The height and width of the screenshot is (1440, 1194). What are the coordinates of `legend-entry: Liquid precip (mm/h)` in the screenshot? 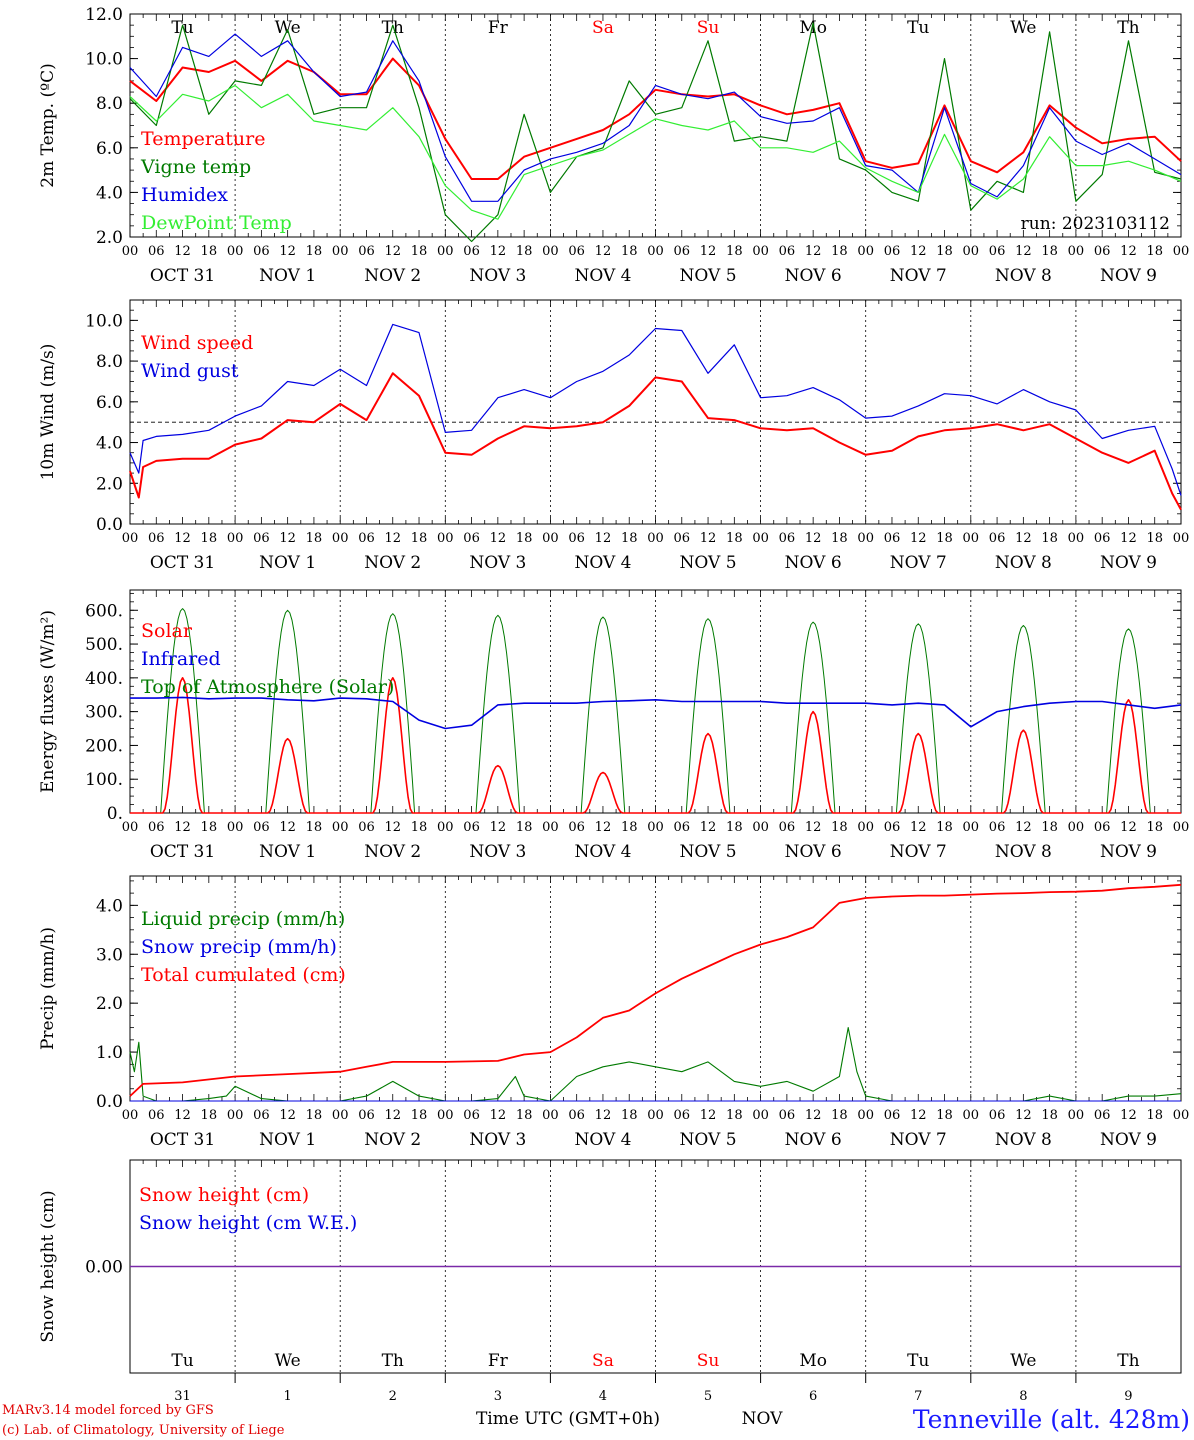 It's located at (243, 919).